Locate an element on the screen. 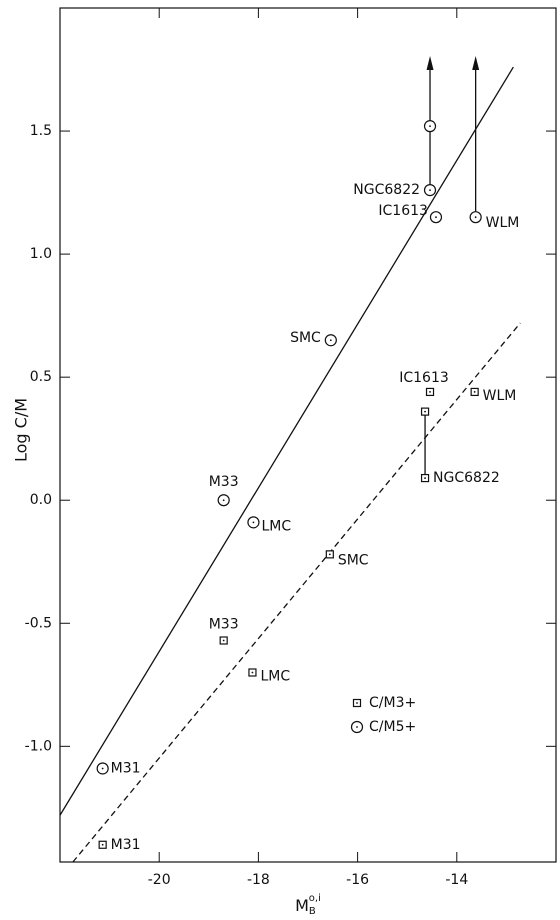  y-tick-label: -1.0 is located at coordinates (38, 746).